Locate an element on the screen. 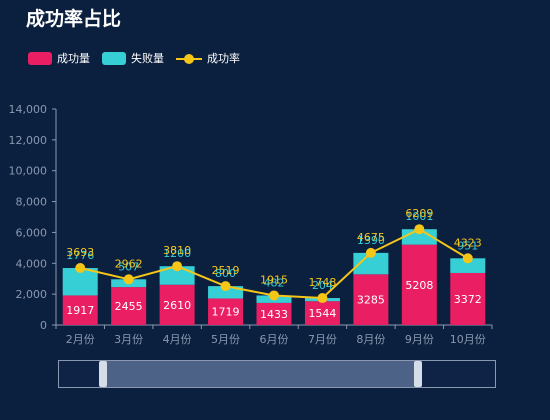  chart-legend: 成功量 失败量 成功率 is located at coordinates (140, 58).